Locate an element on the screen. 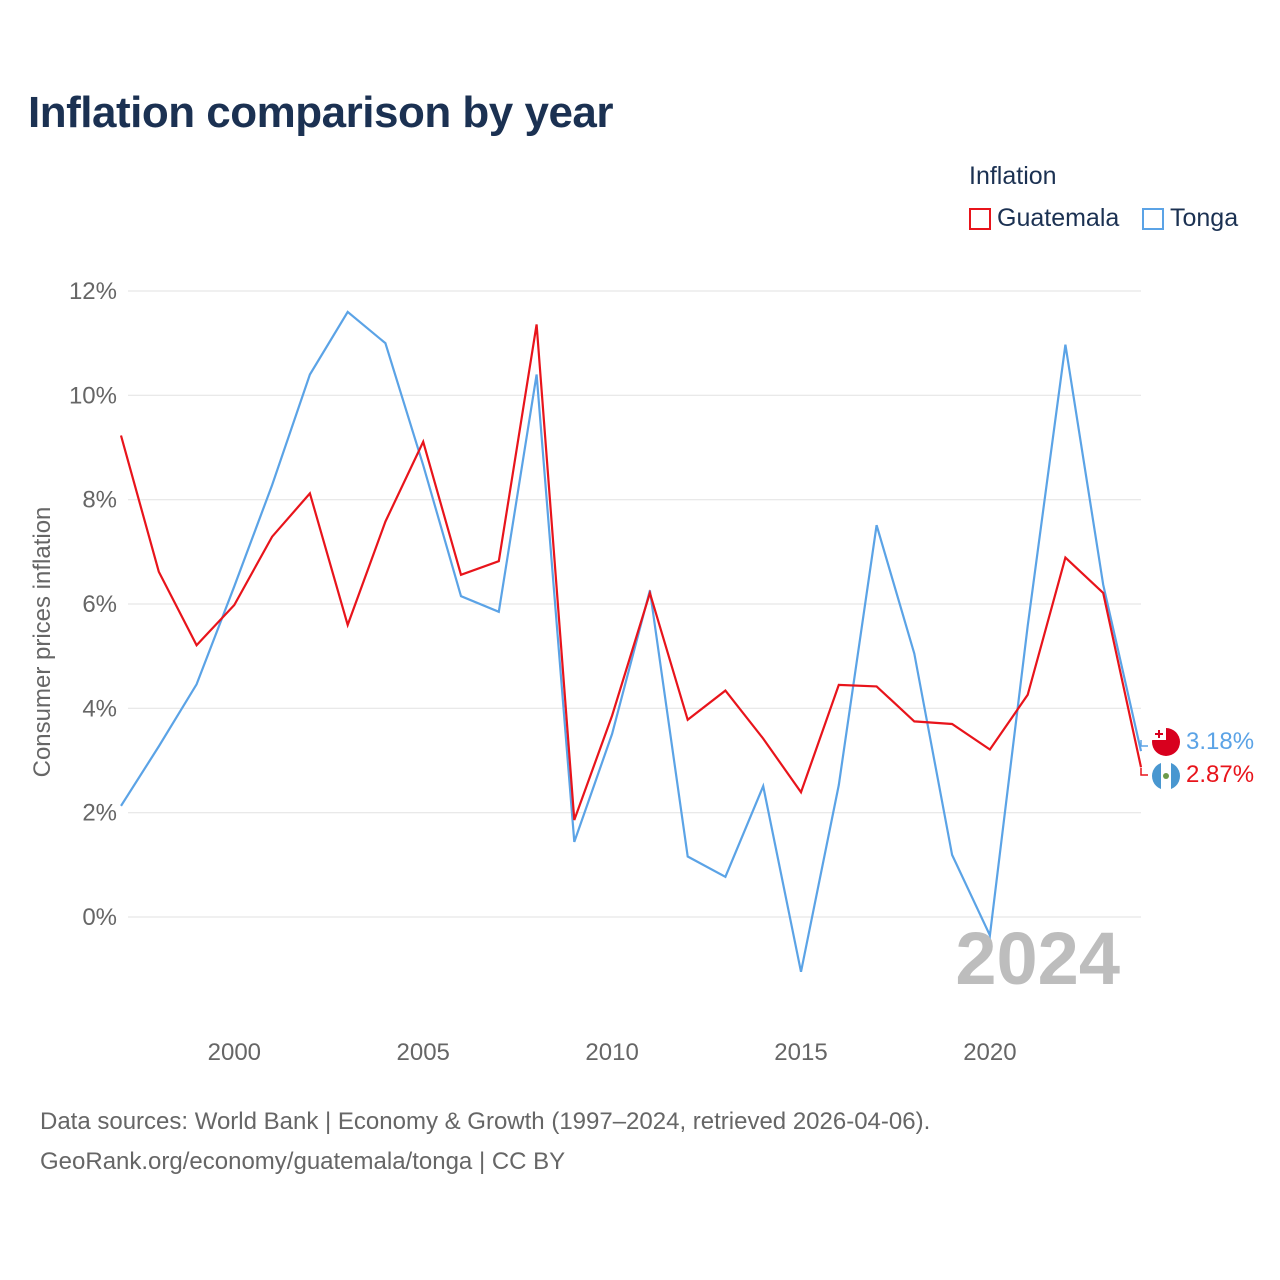  x-tick-labels: 2000 2005 2010 2015 2020 is located at coordinates (612, 1052).